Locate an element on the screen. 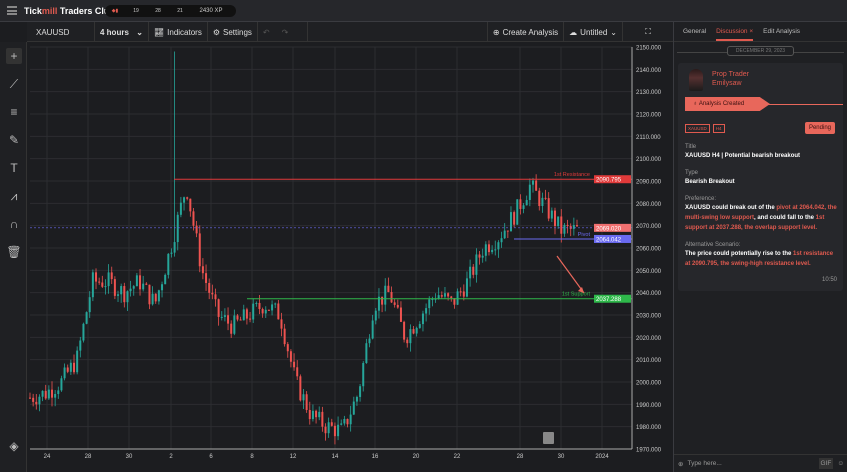 The width and height of the screenshot is (847, 472). y-tick-label: 1980.000 is located at coordinates (649, 428).